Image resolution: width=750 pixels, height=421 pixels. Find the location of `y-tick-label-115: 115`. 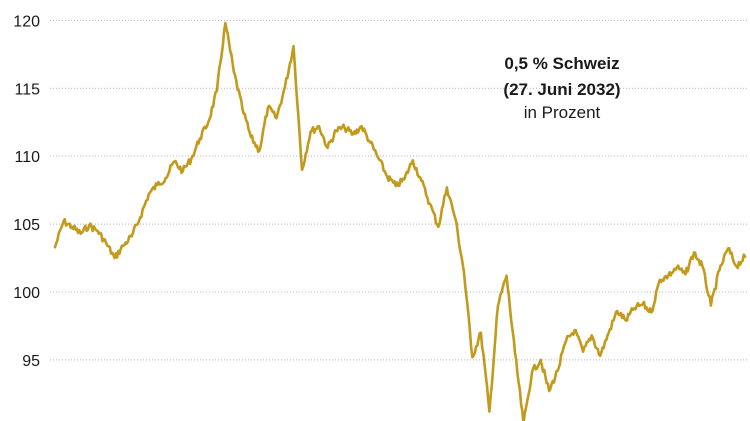

y-tick-label-115: 115 is located at coordinates (27, 89).